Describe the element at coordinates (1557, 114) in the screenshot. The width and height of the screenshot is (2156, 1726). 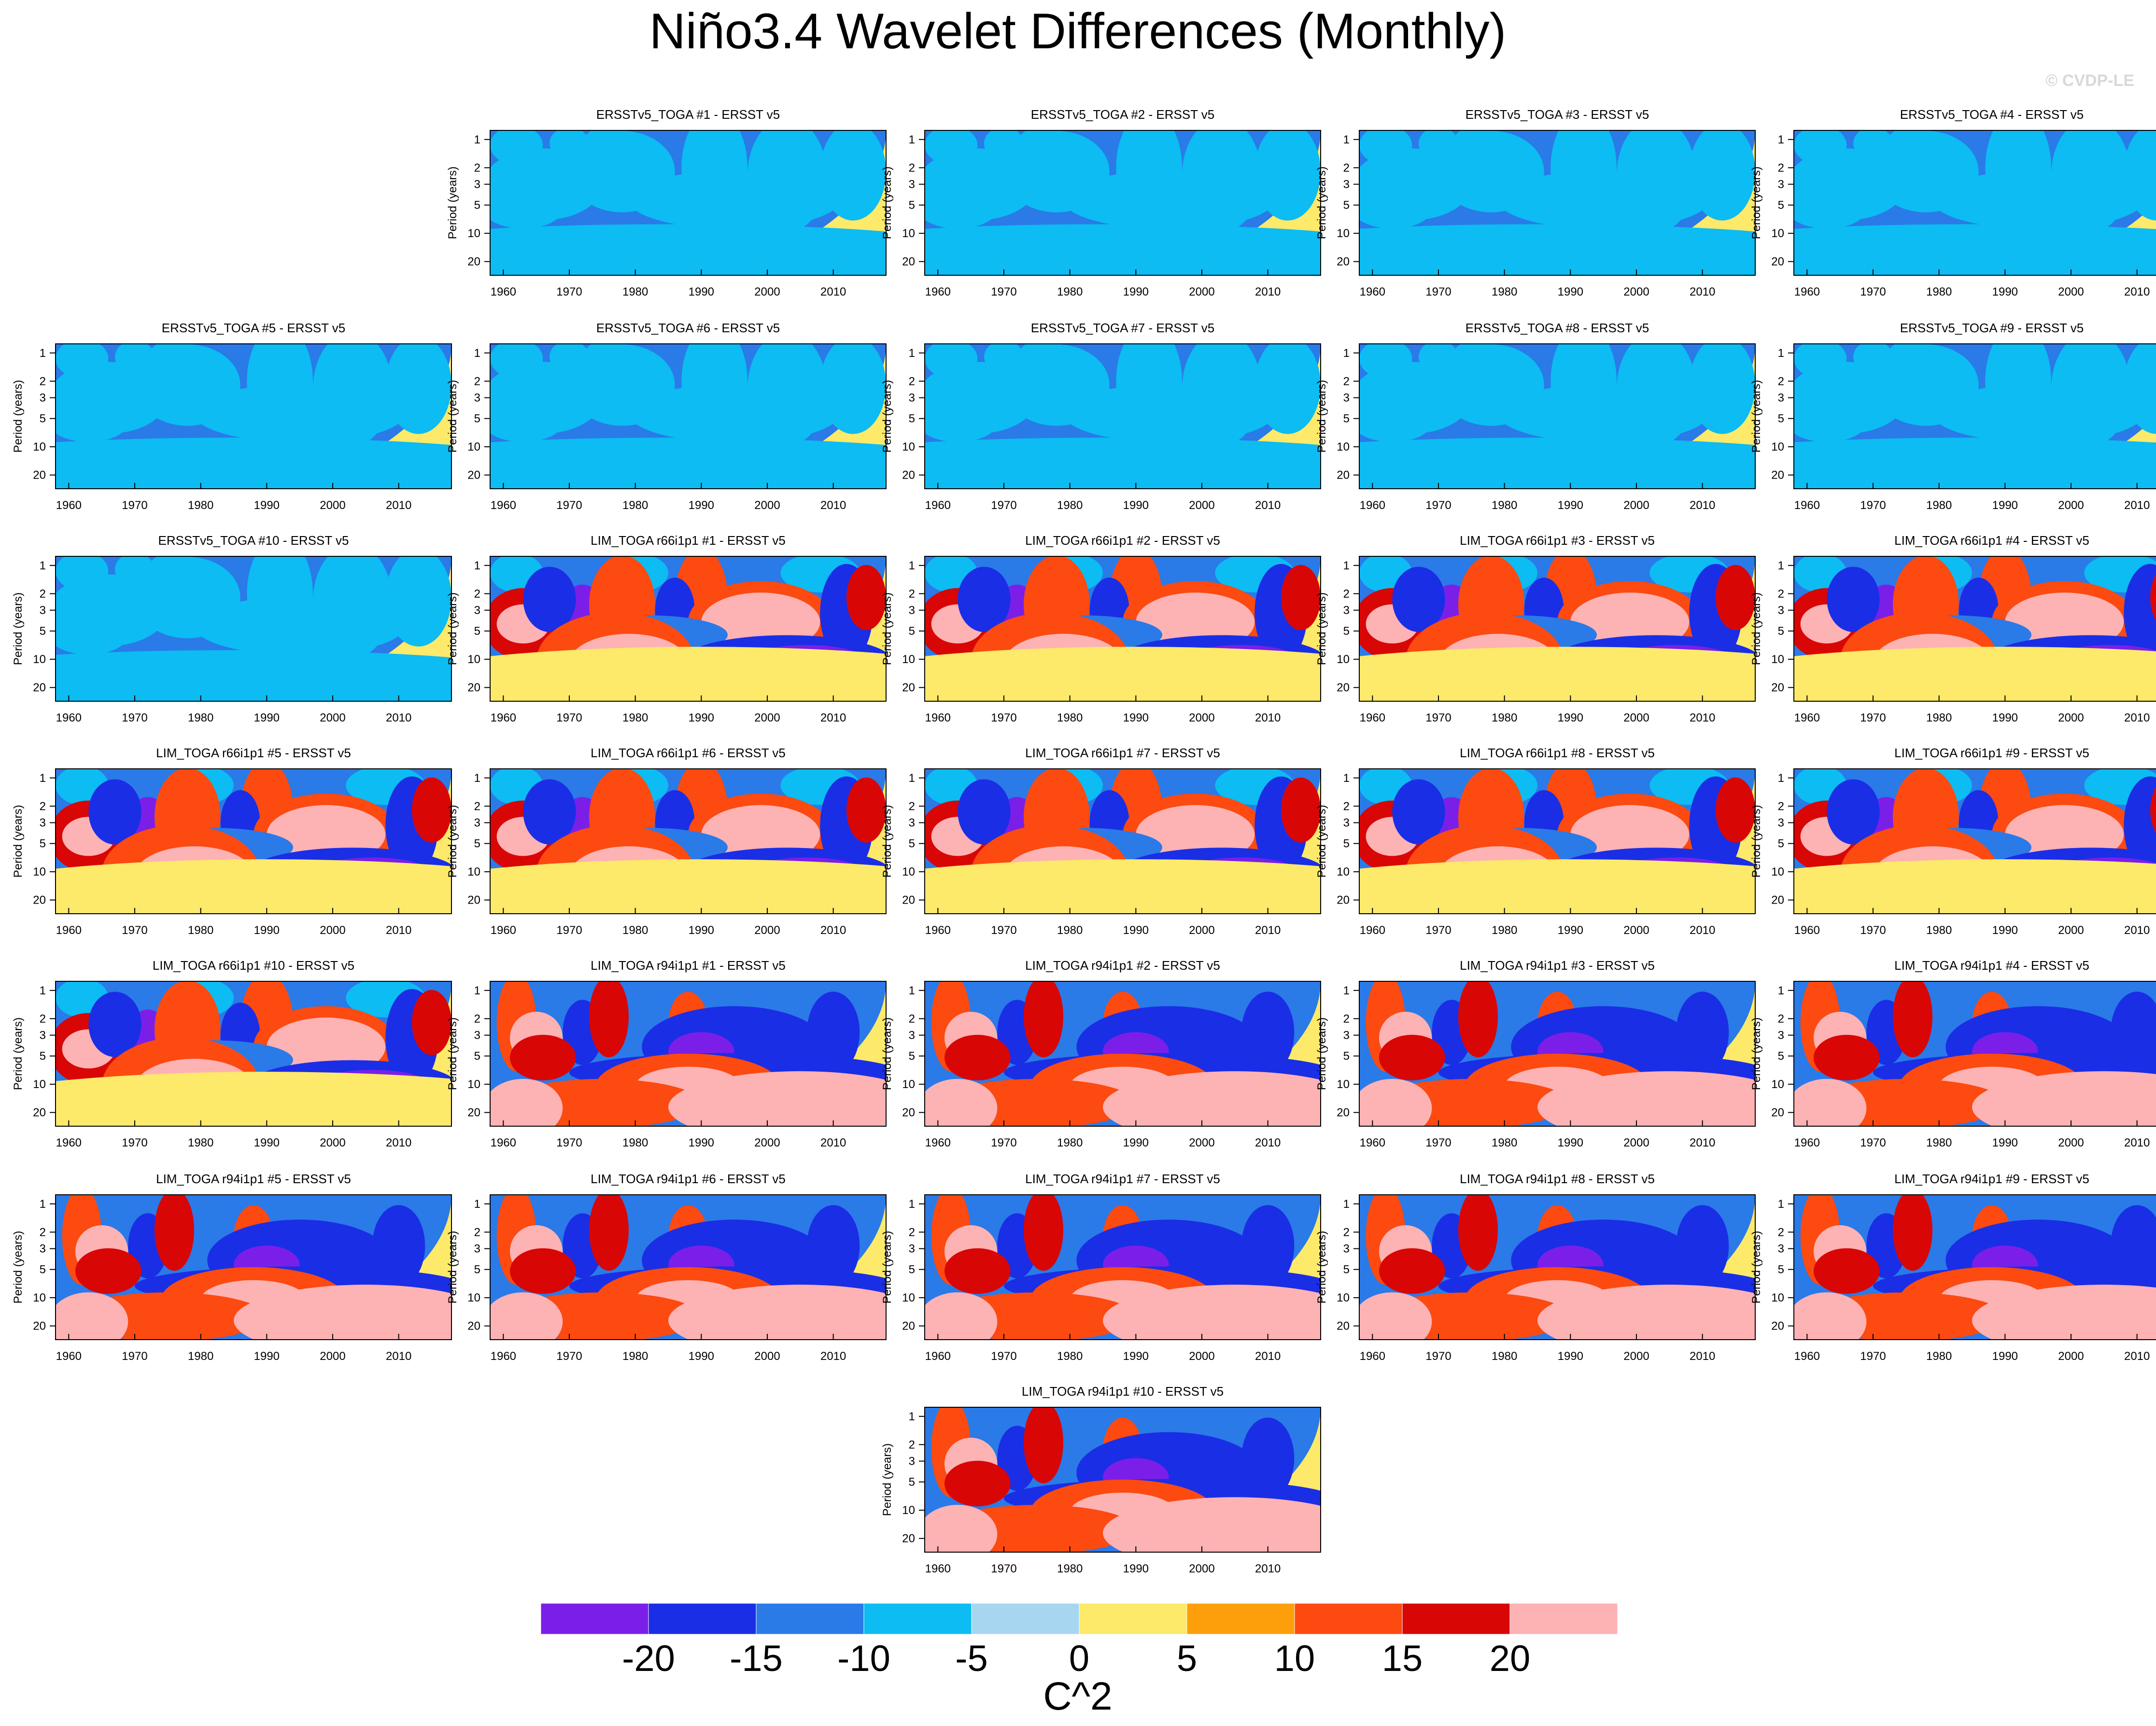
I see `panel-title: ERSSTv5_TOGA #3 - ERSST v5` at that location.